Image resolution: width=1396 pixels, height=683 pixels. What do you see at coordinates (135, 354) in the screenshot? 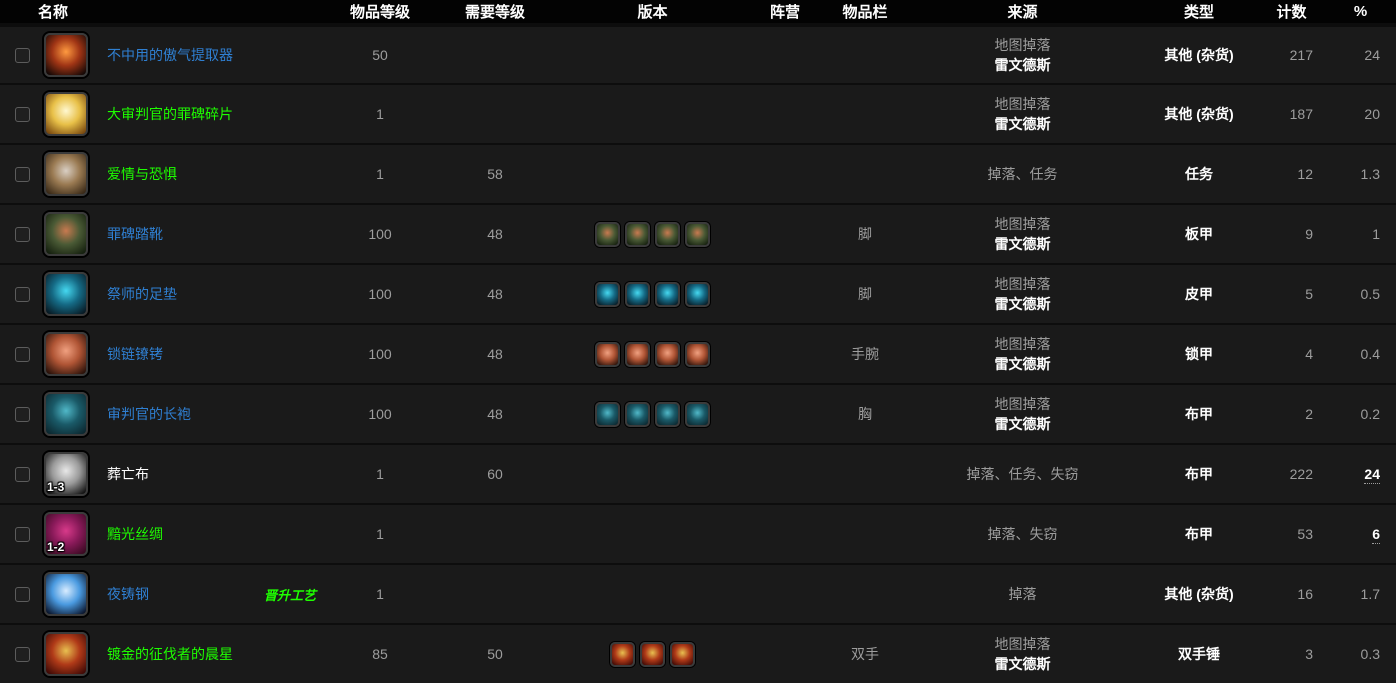
I see `item-name-link: 锁链镣铐` at bounding box center [135, 354].